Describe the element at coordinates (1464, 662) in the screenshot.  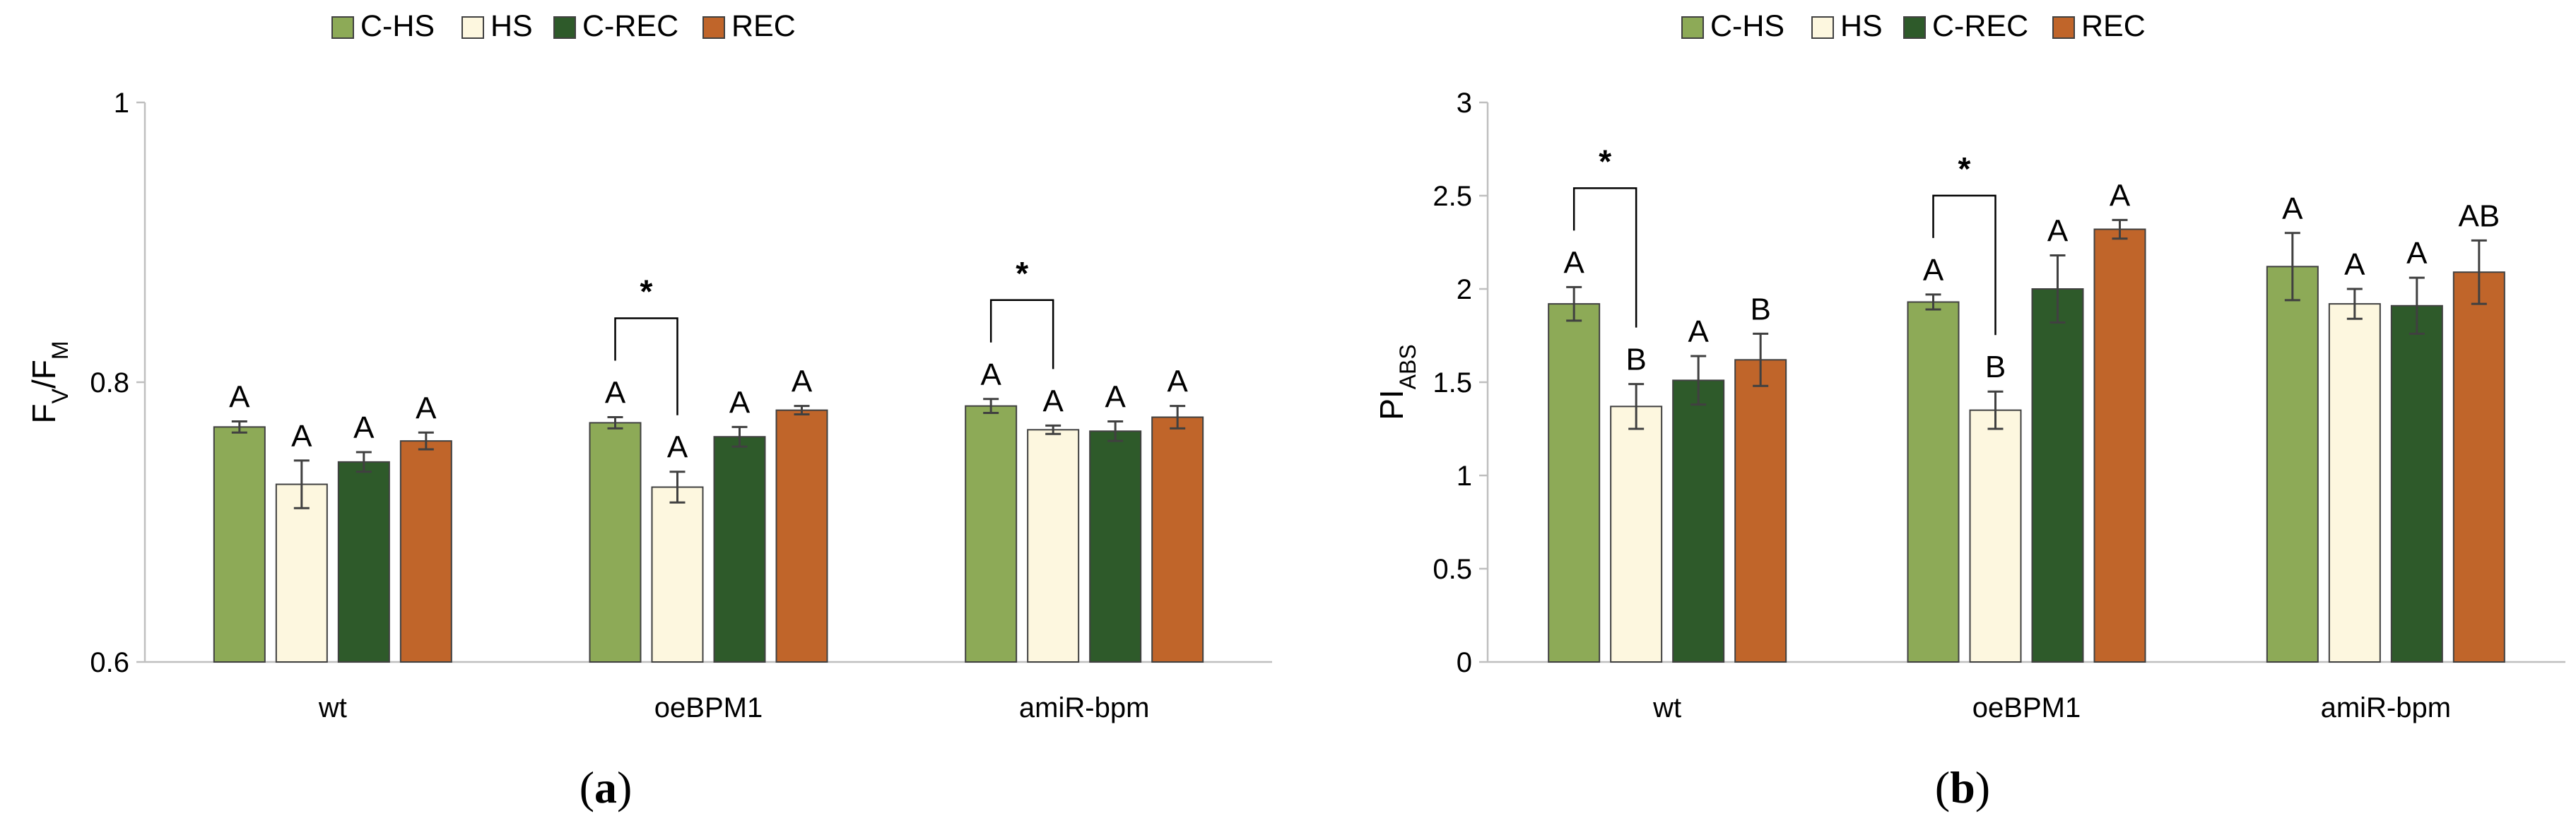
I see `y-tick-label: 0` at that location.